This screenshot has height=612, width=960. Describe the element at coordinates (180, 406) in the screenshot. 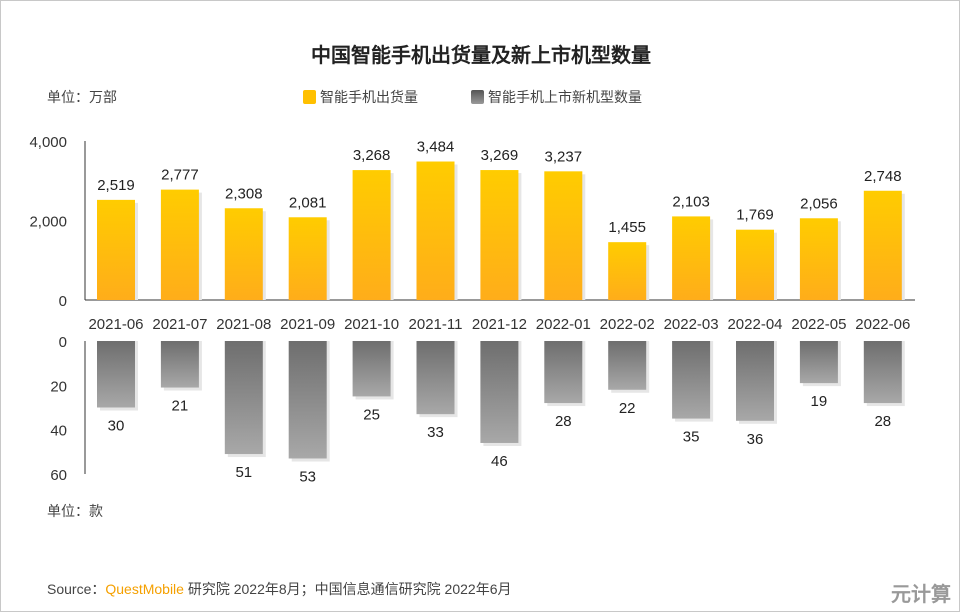

I see `model-data-label: 21` at that location.